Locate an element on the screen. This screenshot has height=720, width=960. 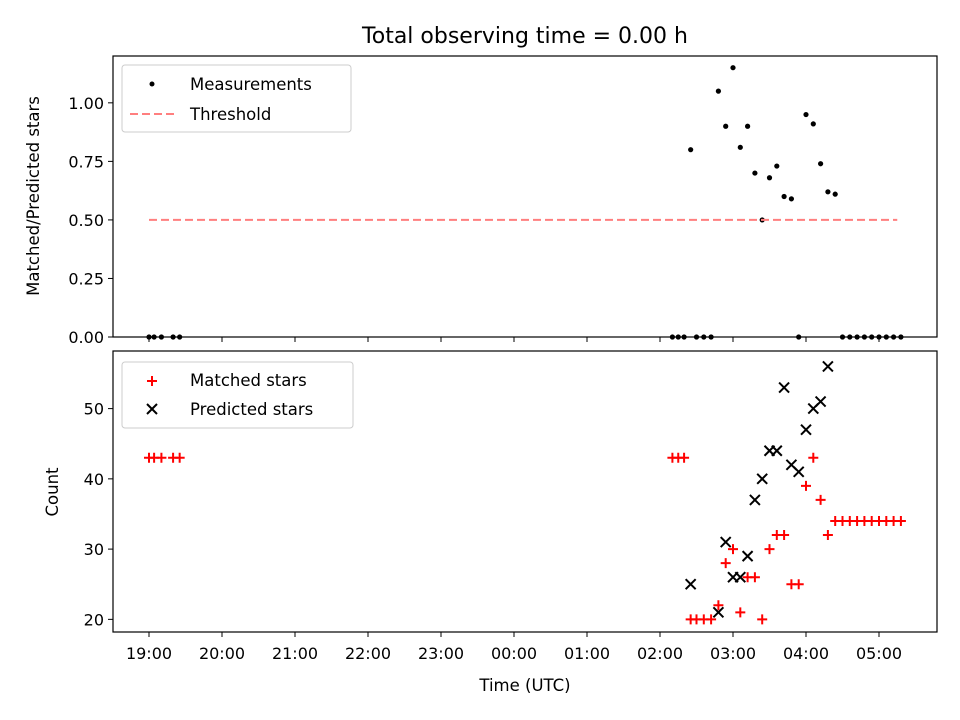
x-tick-label: 02:00 is located at coordinates (660, 653).